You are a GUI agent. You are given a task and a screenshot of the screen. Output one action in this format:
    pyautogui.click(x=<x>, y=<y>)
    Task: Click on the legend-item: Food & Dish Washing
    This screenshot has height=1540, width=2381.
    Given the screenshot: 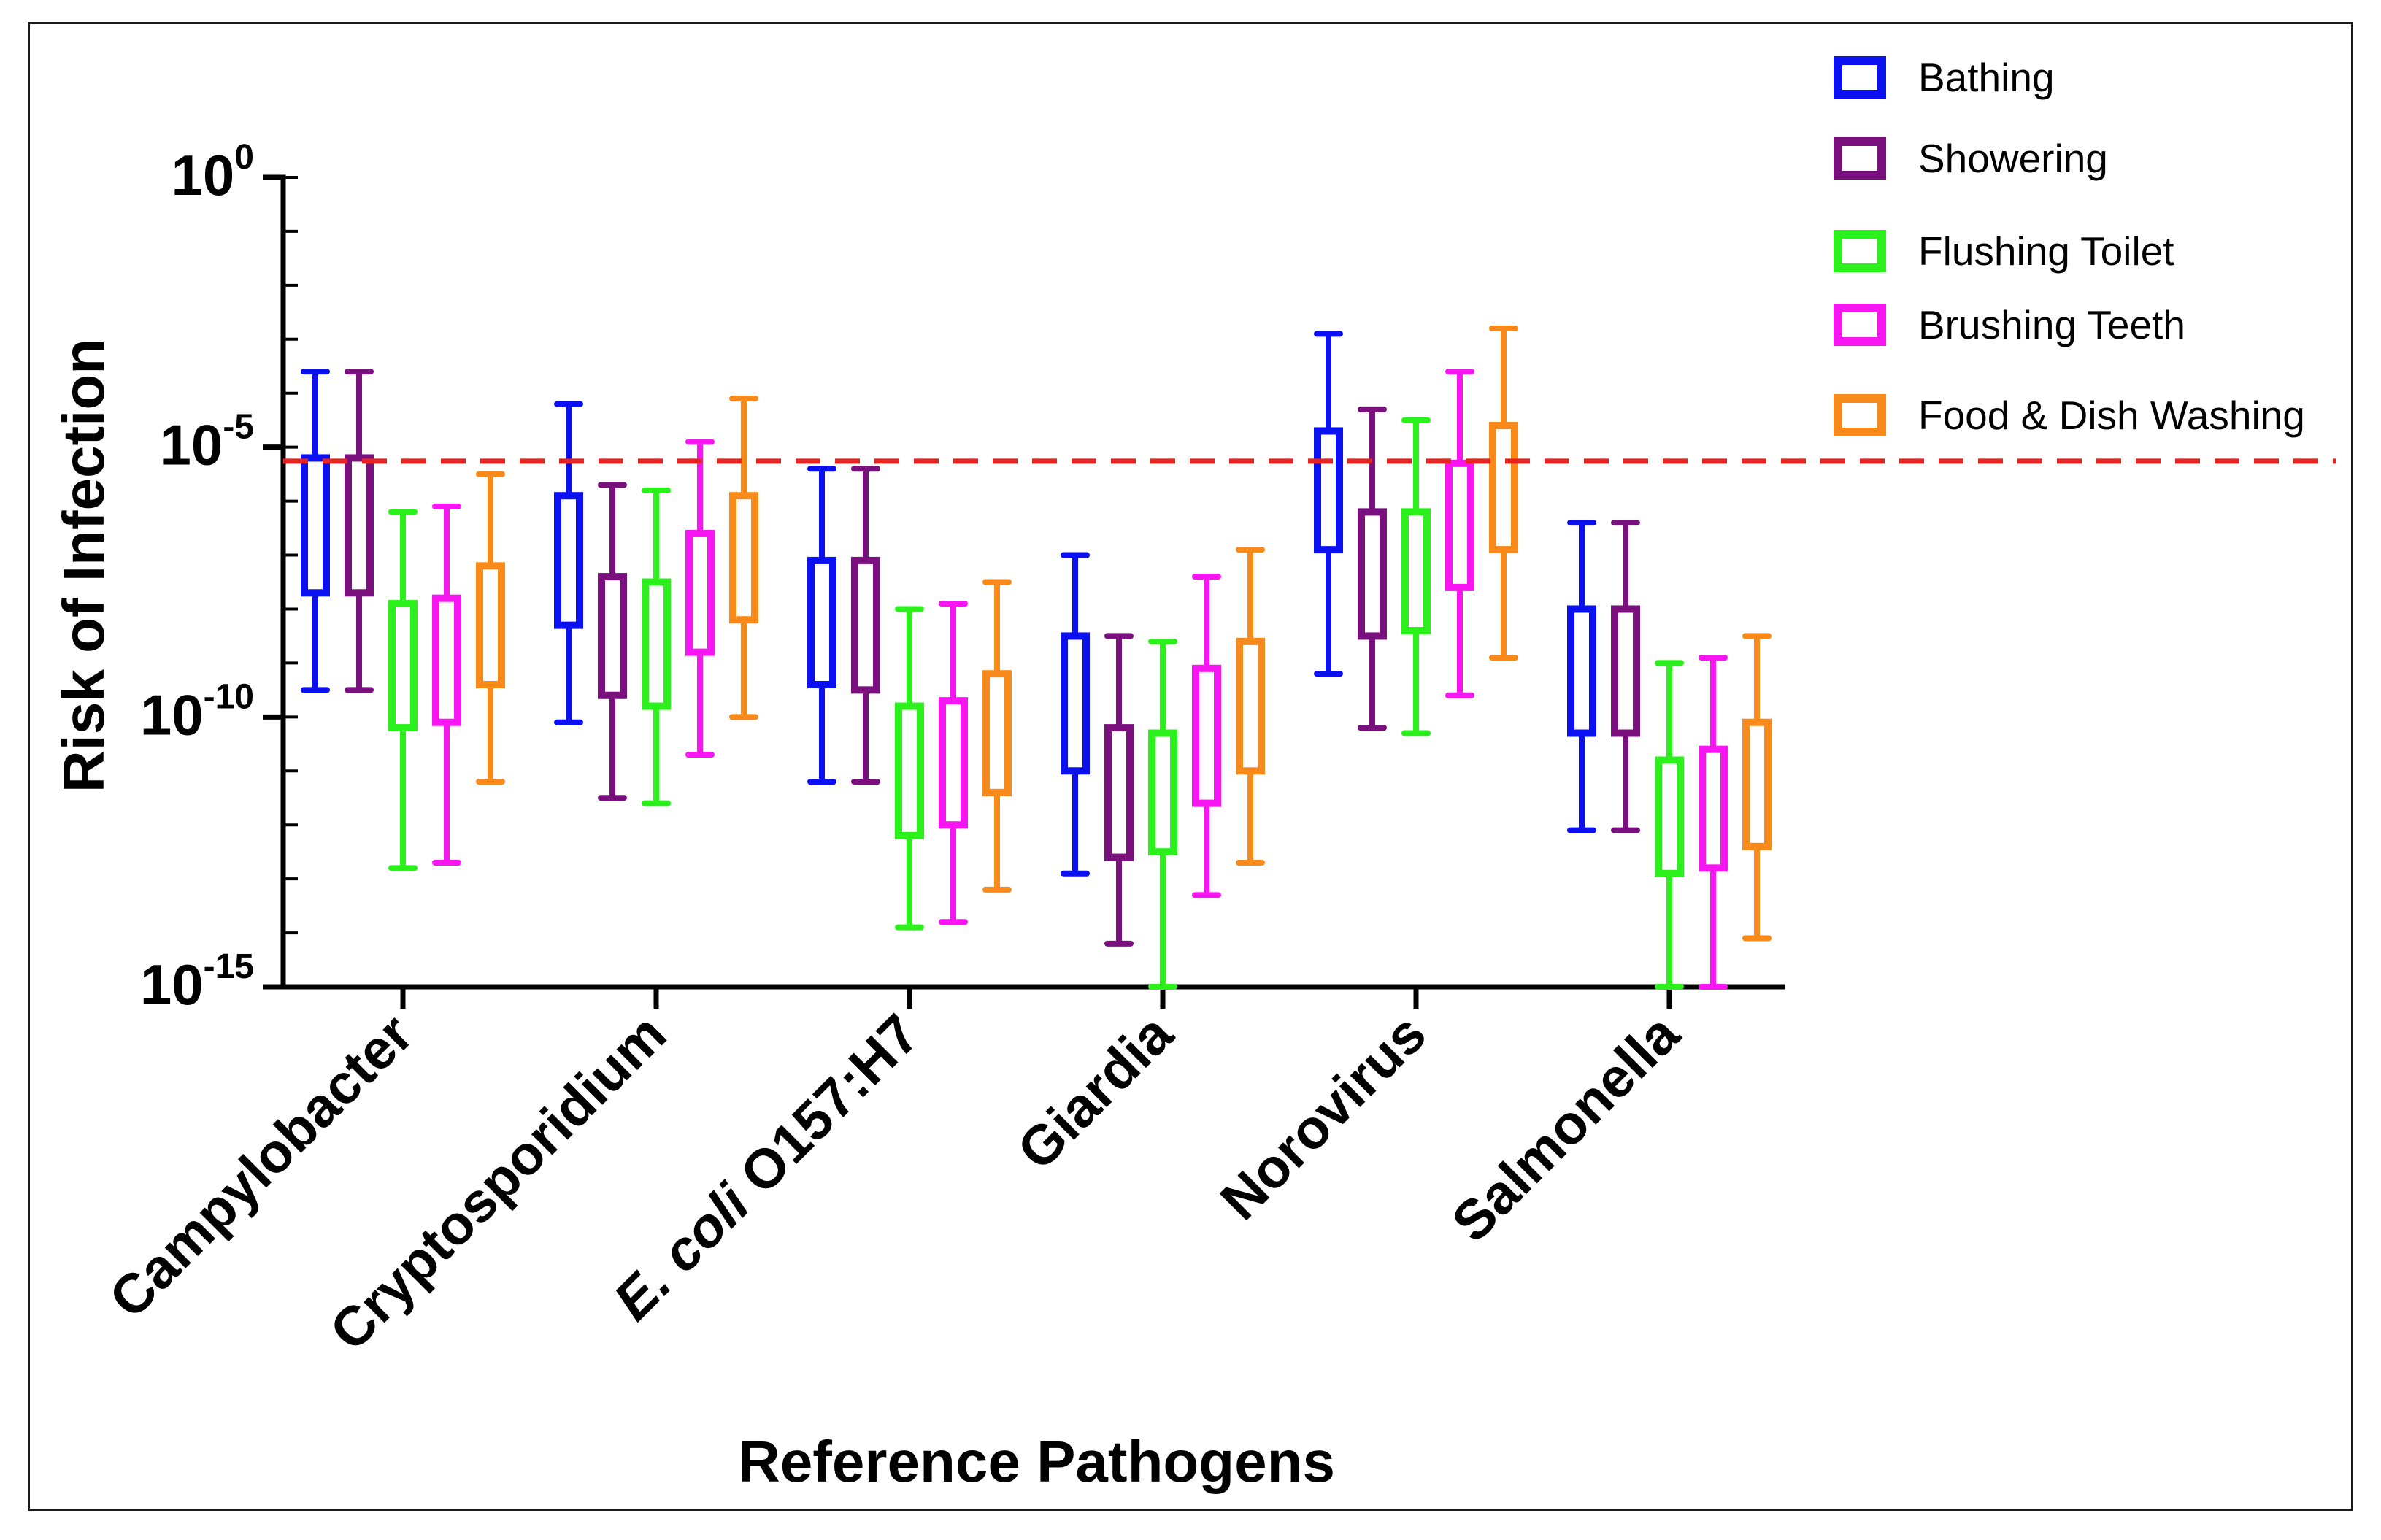 What is the action you would take?
    pyautogui.click(x=2069, y=415)
    